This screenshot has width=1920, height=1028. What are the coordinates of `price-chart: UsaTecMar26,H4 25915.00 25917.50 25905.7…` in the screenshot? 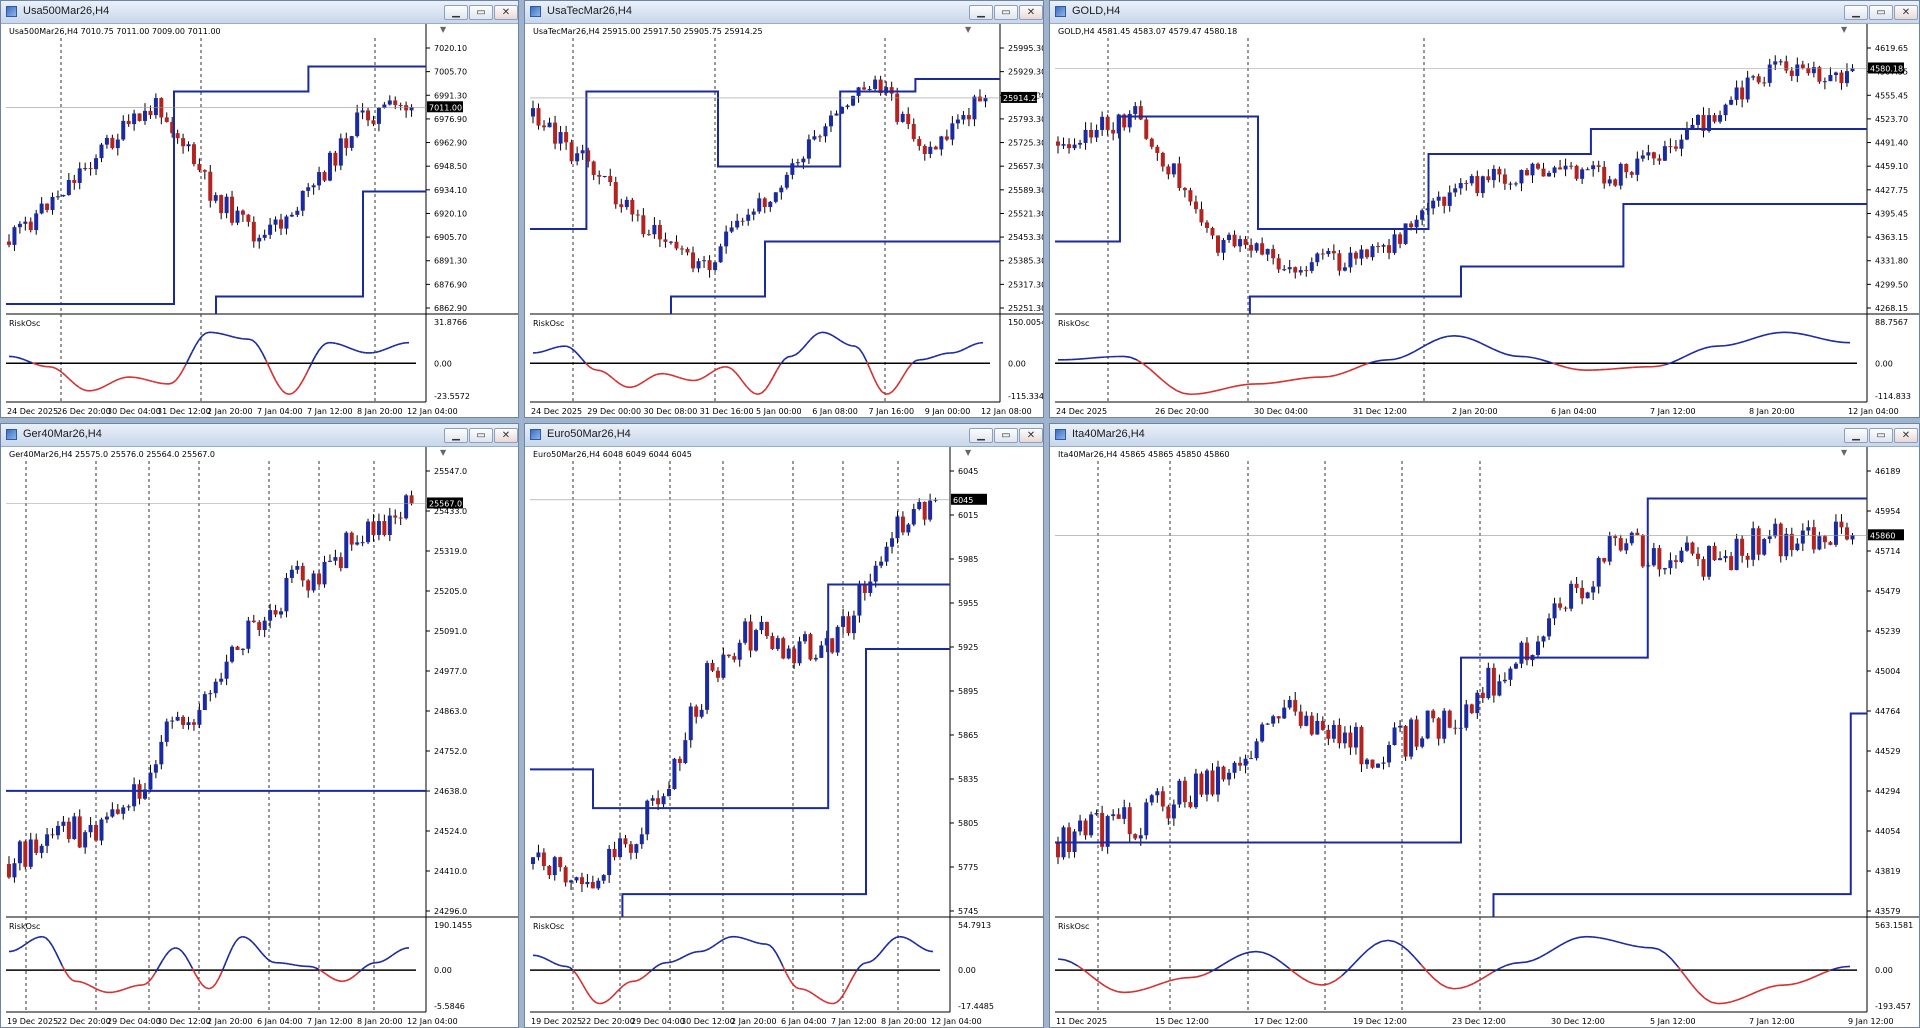 It's located at (784, 221).